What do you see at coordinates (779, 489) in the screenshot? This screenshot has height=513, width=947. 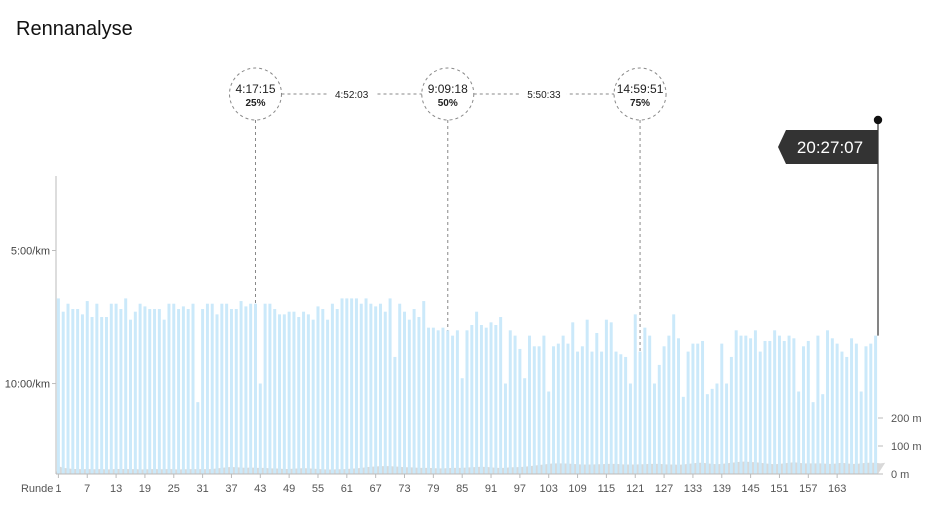 I see `x-tick-label: 151` at bounding box center [779, 489].